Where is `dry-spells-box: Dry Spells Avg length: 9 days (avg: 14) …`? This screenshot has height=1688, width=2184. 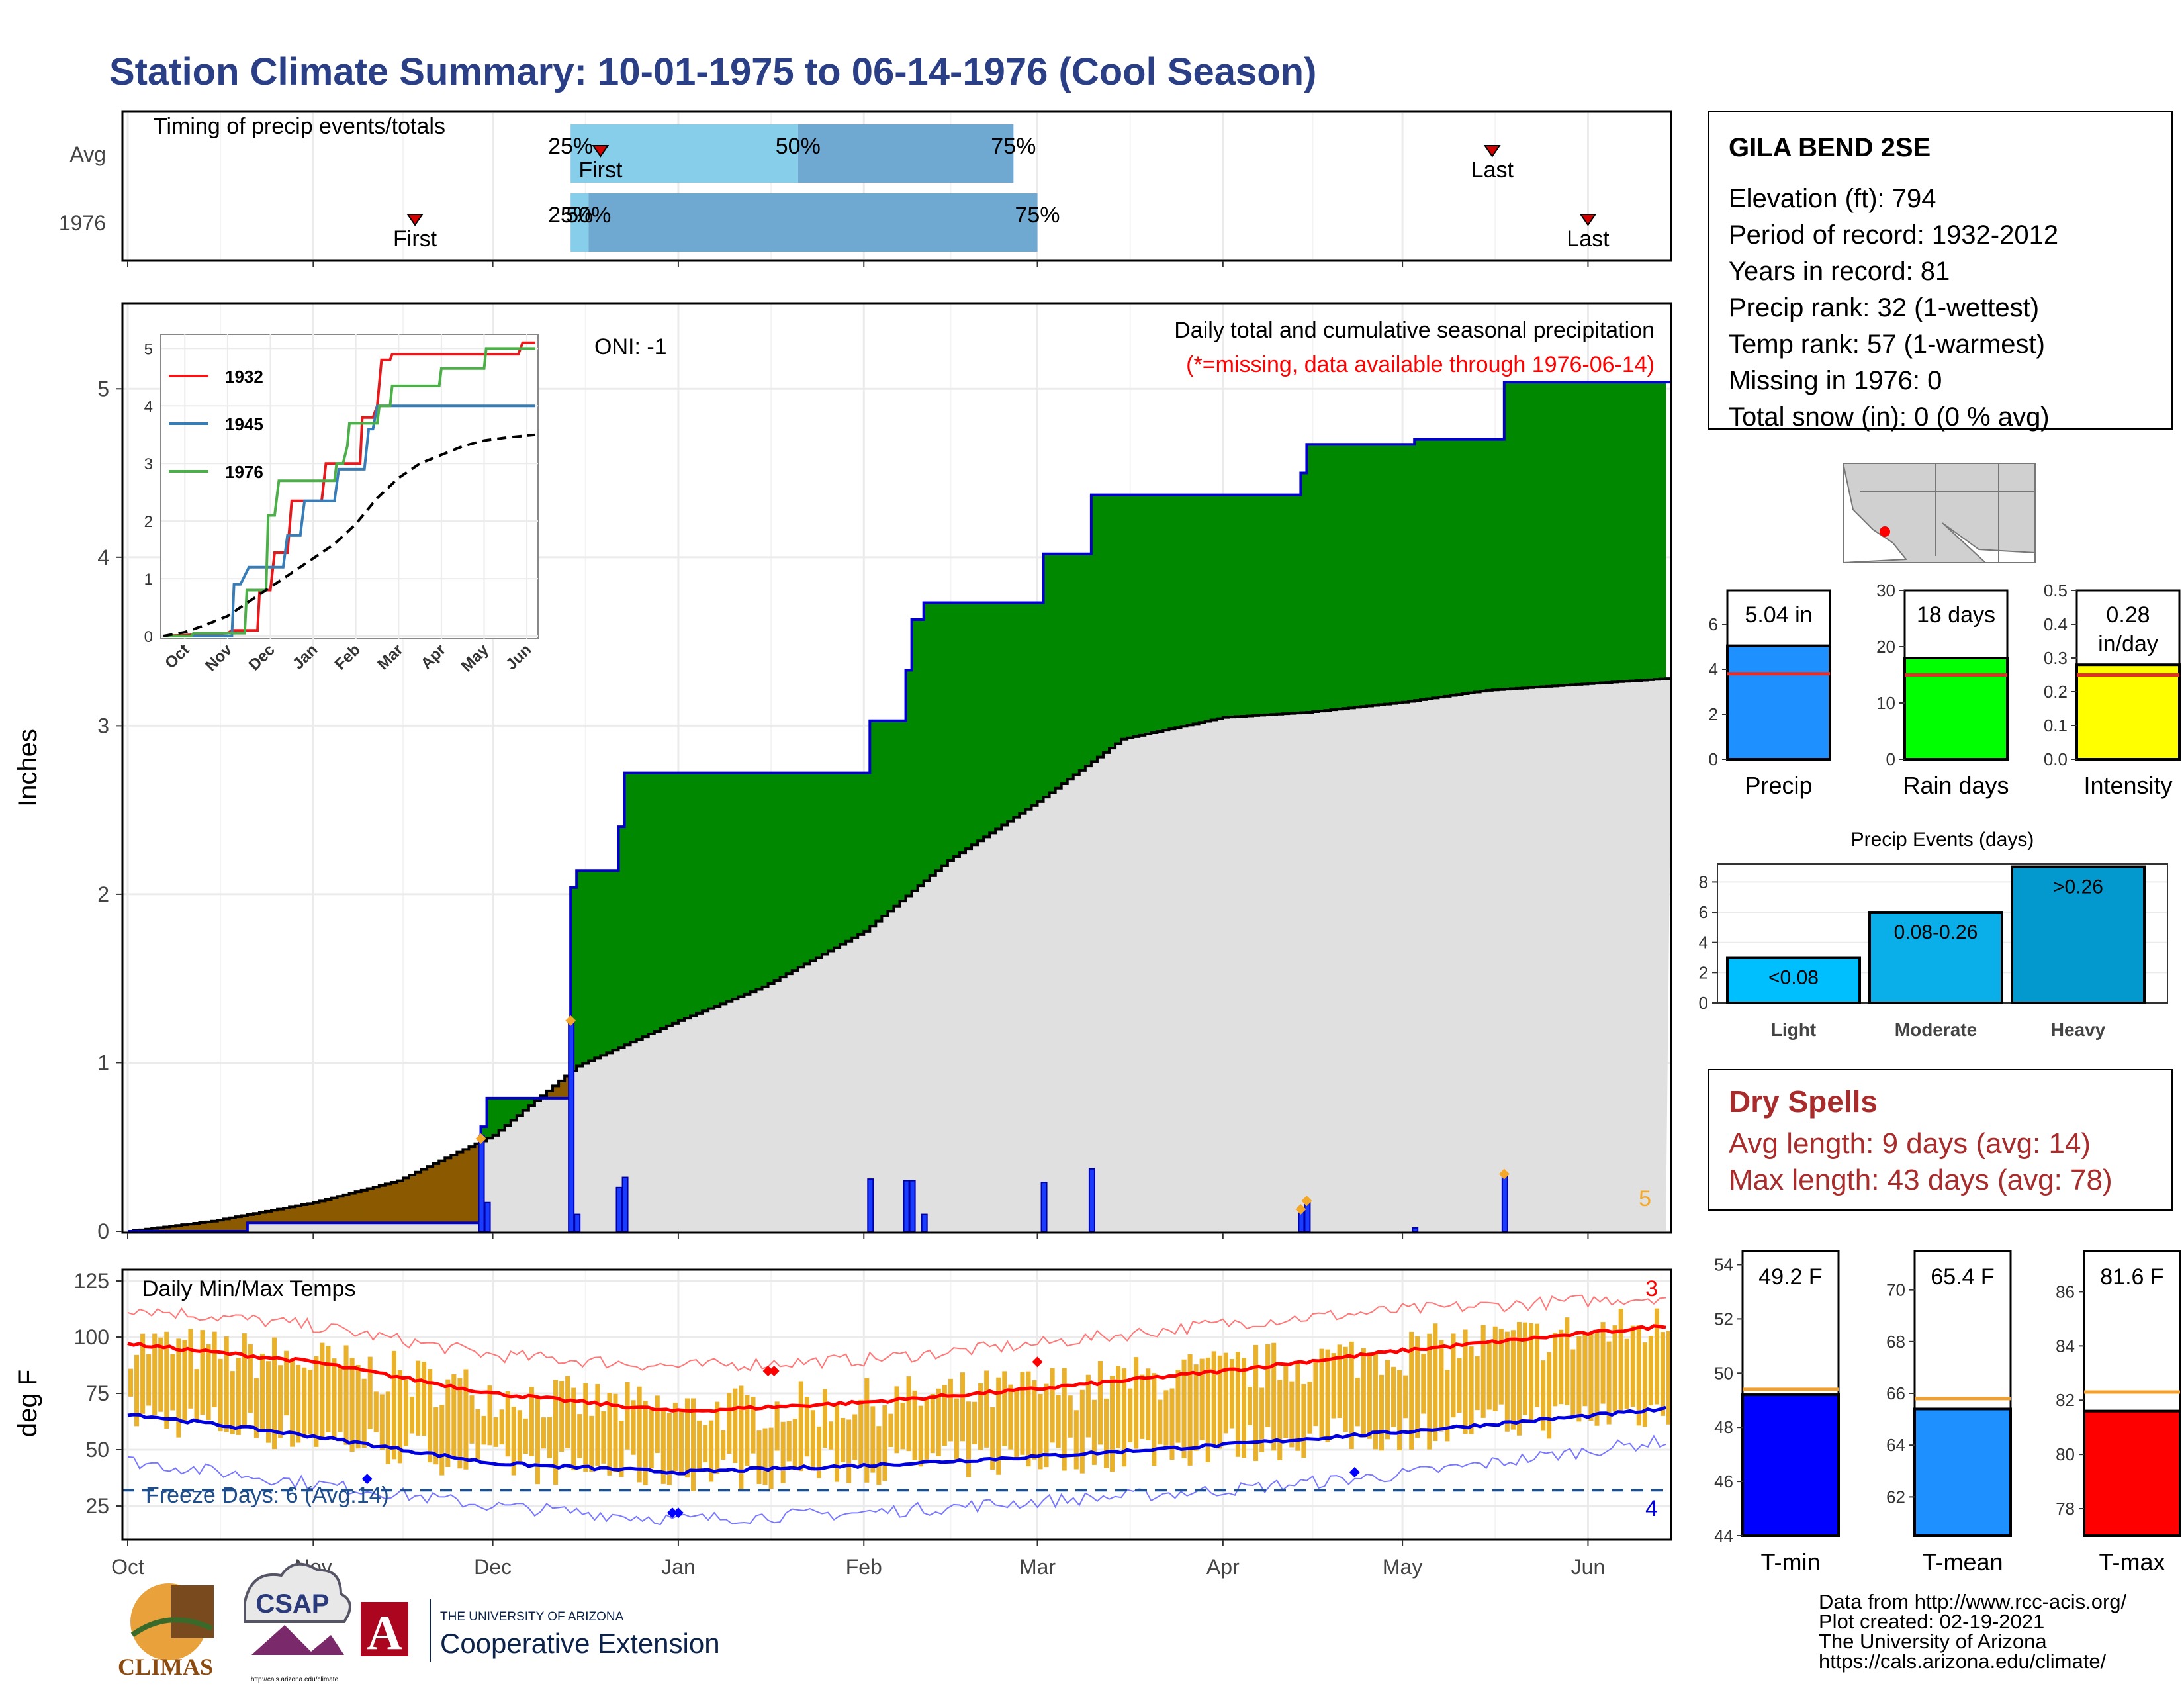
dry-spells-box: Dry Spells Avg length: 9 days (avg: 14) … is located at coordinates (1940, 1140).